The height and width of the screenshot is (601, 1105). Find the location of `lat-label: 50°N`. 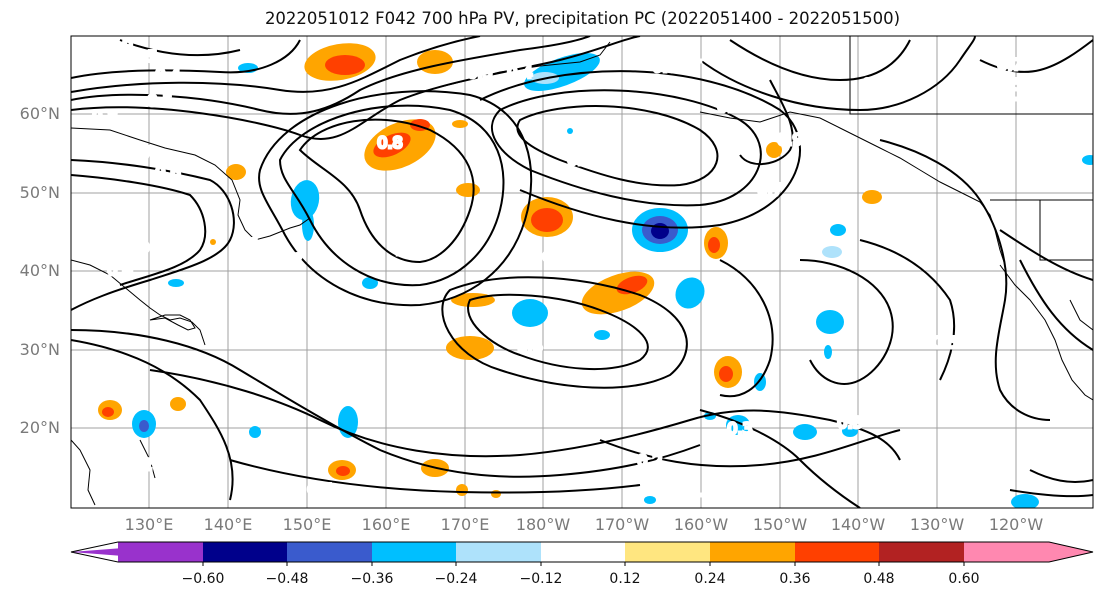

lat-label: 50°N is located at coordinates (39, 192).